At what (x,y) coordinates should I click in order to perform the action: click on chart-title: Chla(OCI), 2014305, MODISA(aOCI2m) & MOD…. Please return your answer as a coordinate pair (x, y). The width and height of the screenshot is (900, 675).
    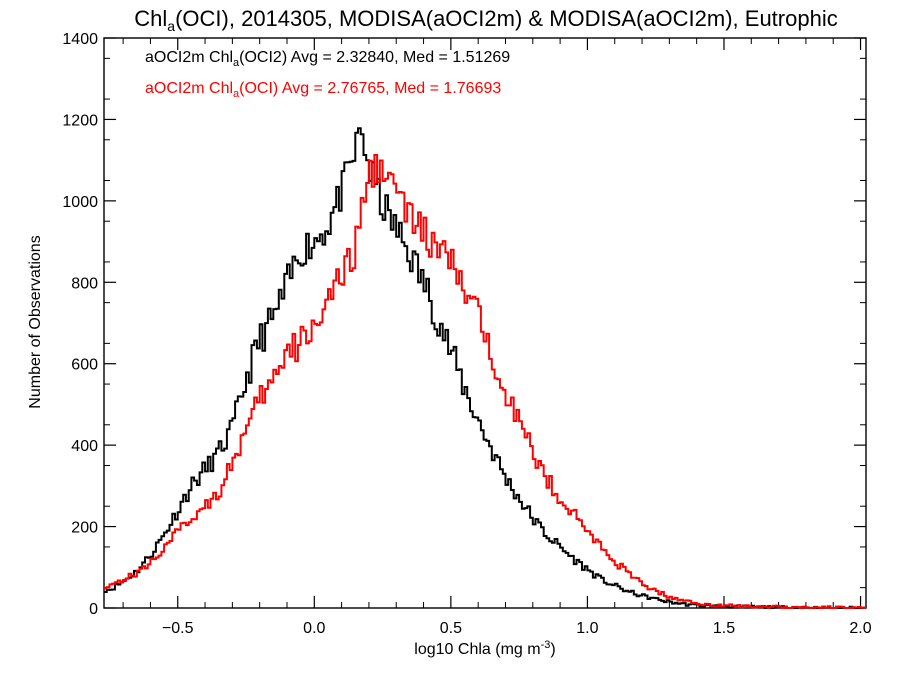
    Looking at the image, I should click on (485, 20).